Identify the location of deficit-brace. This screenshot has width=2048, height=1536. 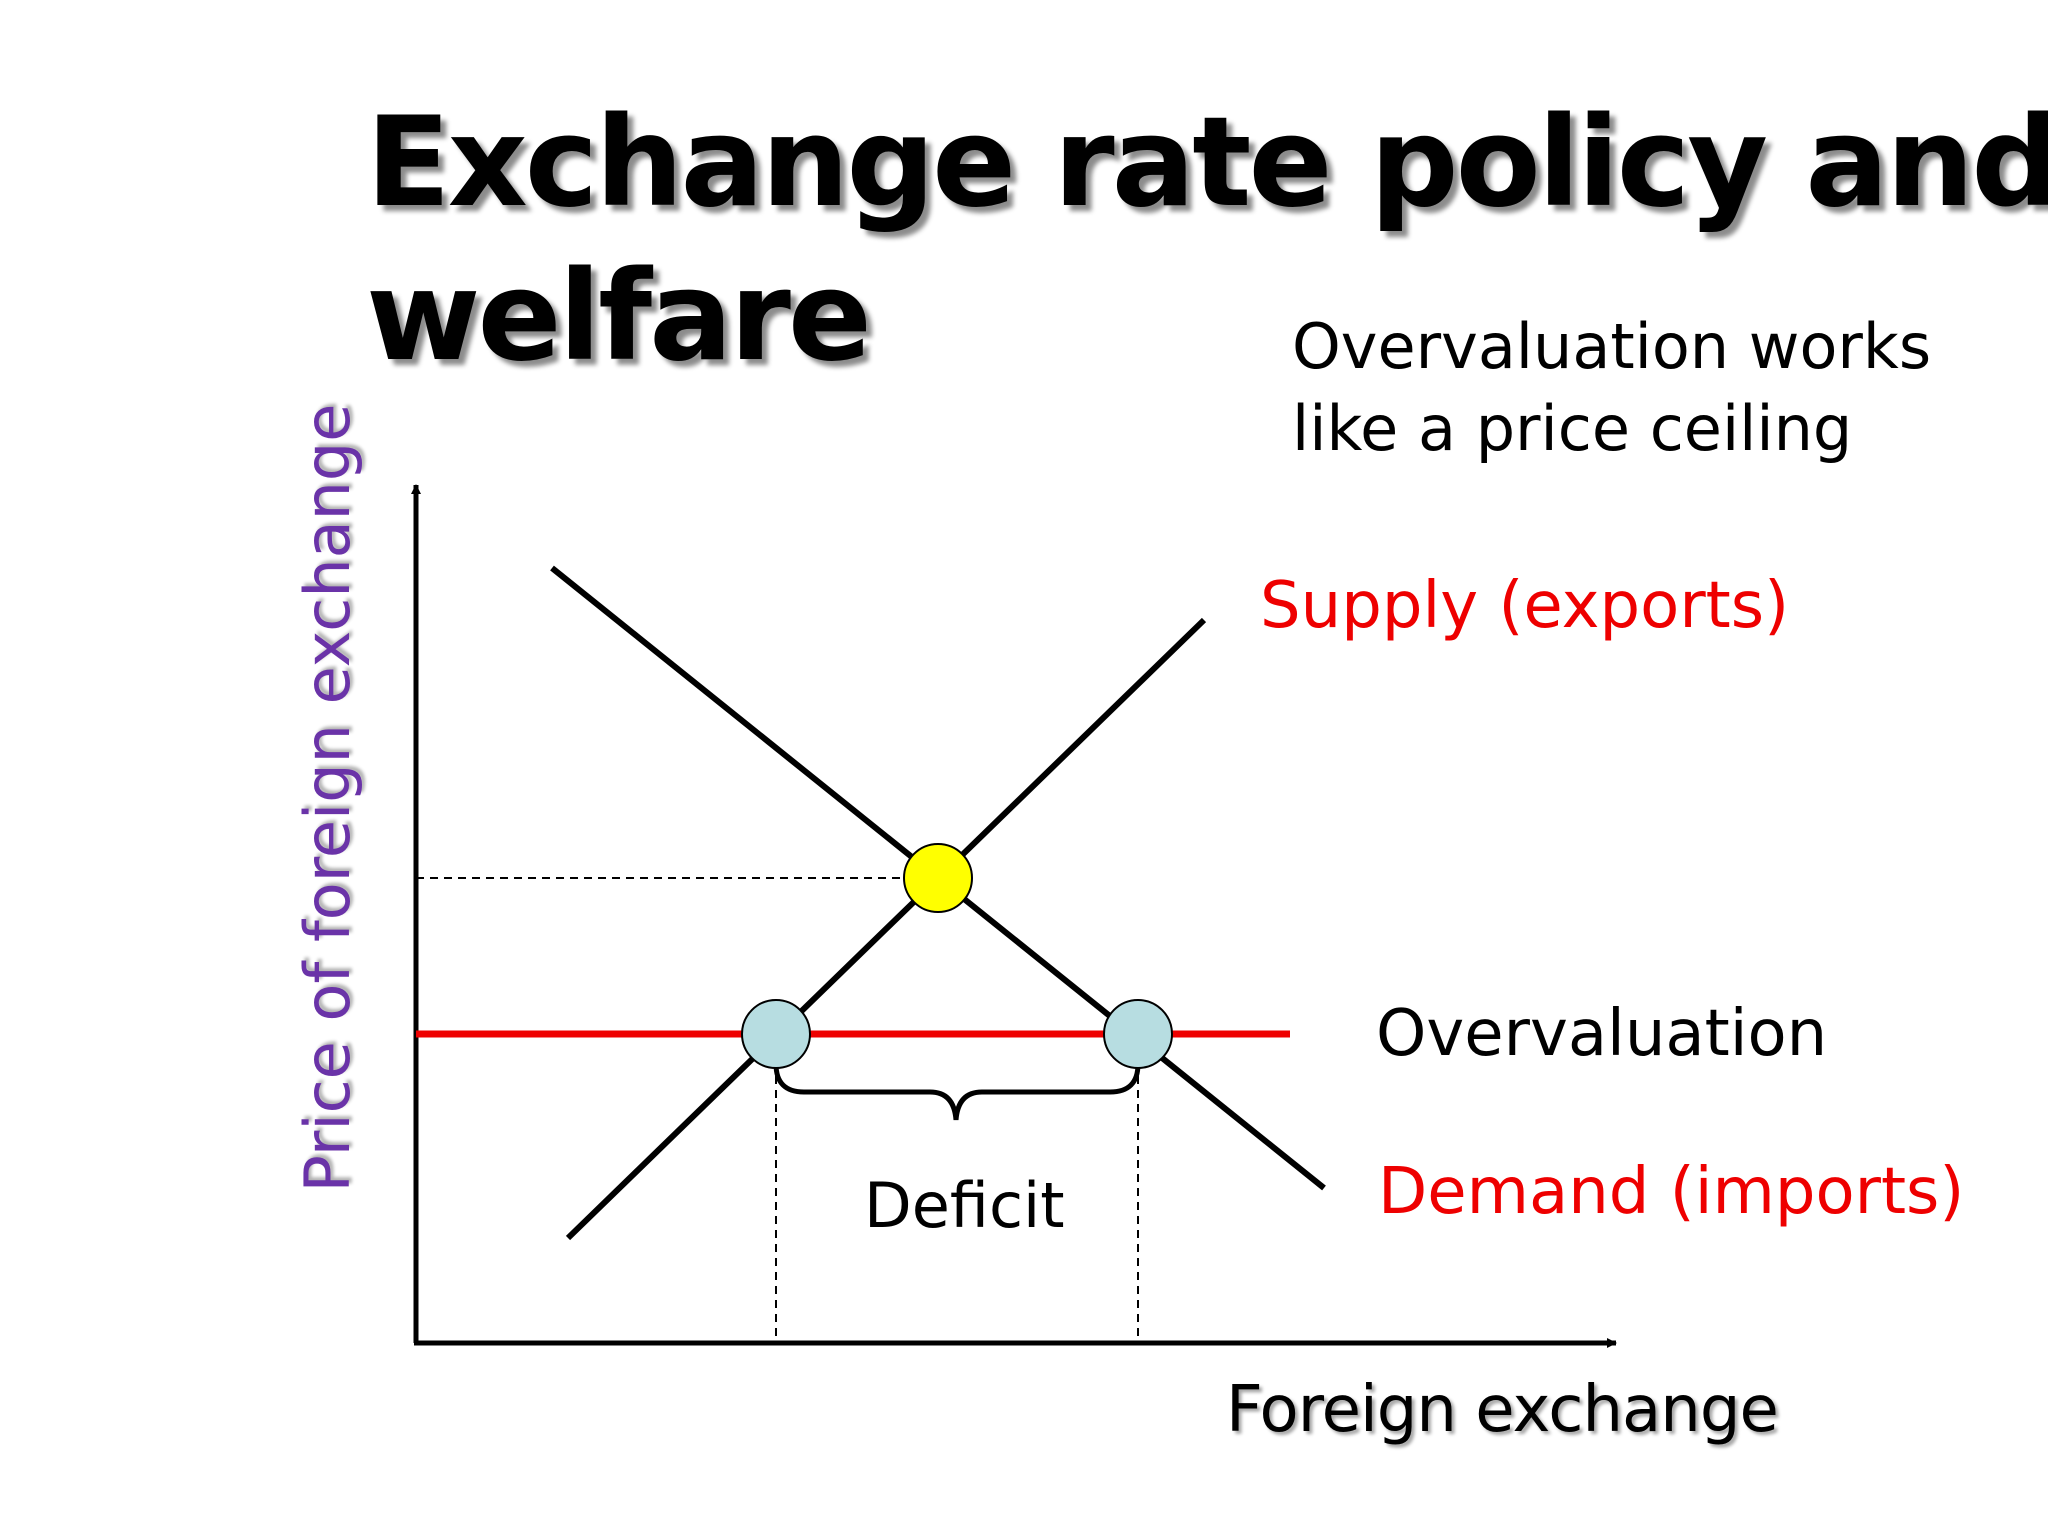
(957, 1092).